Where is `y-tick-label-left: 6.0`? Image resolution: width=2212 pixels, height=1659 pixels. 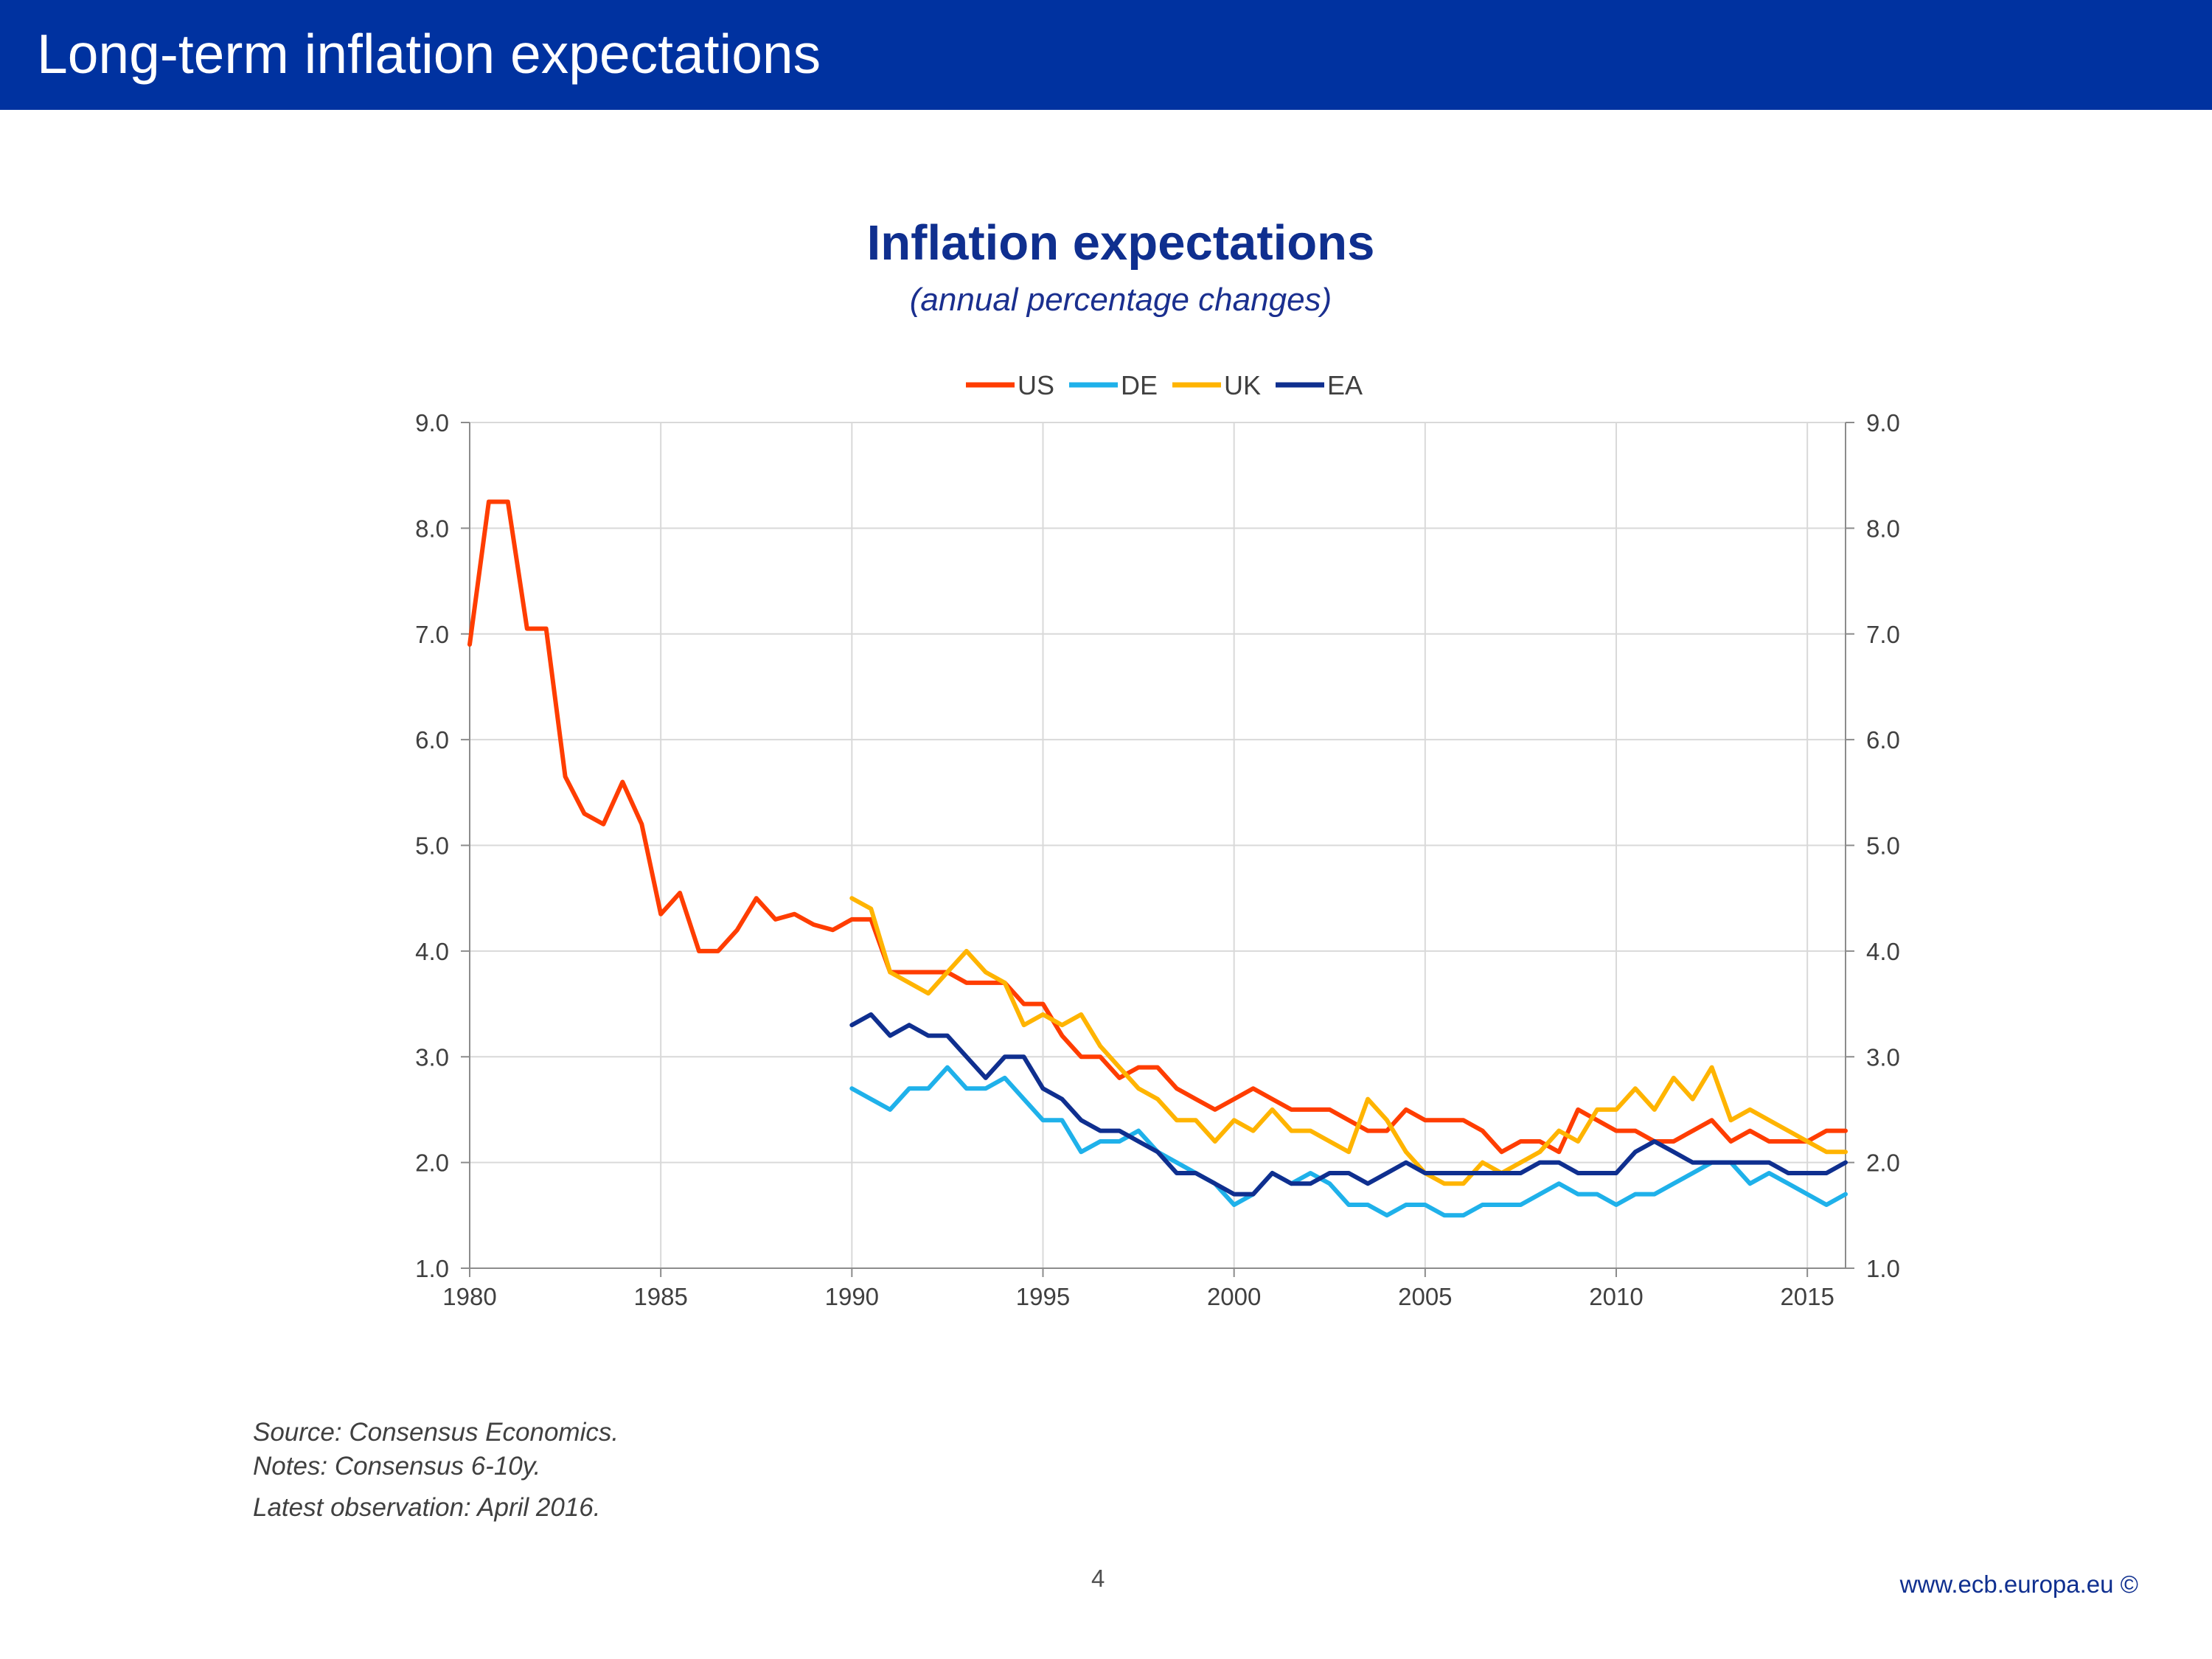
y-tick-label-left: 6.0 is located at coordinates (432, 740).